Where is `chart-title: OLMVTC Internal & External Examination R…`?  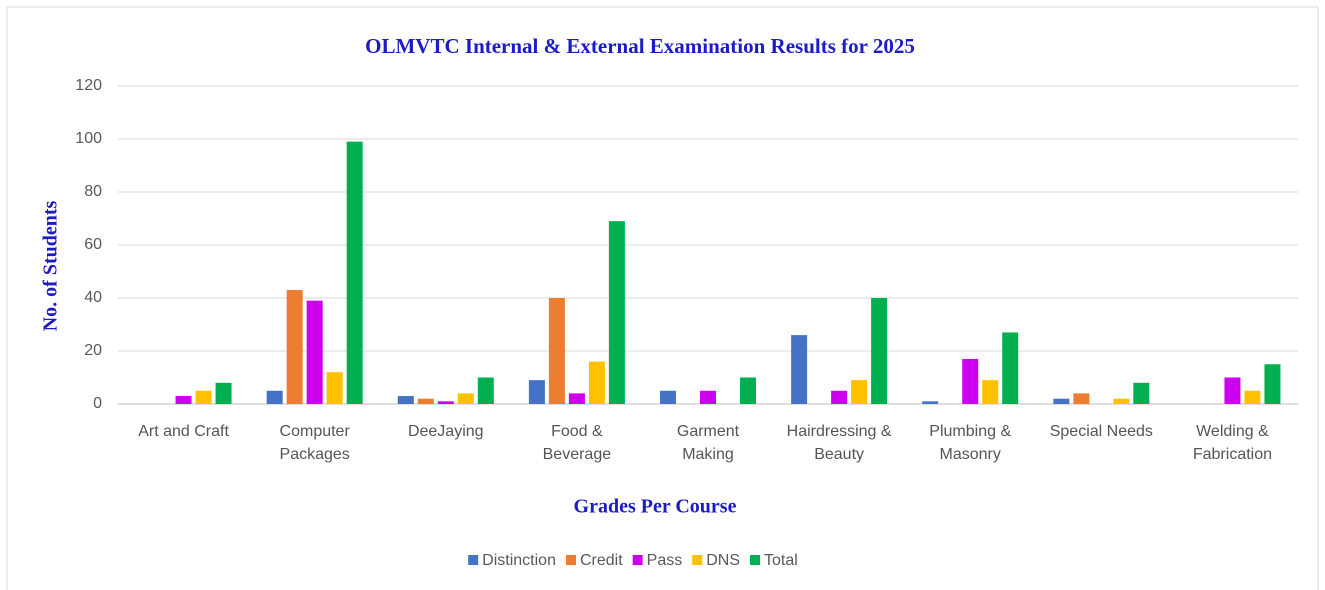
chart-title: OLMVTC Internal & External Examination R… is located at coordinates (640, 46).